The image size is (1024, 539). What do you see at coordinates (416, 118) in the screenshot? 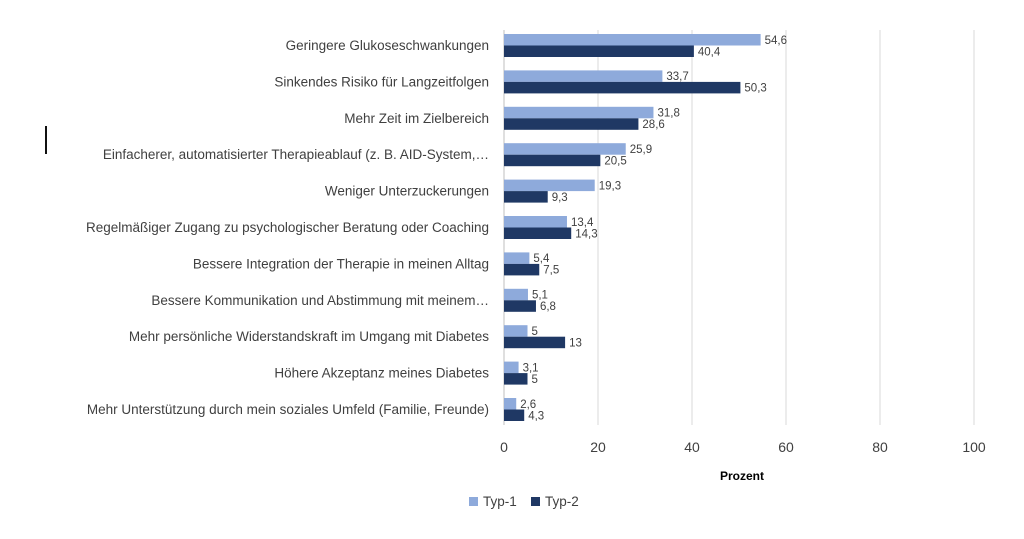
I see `category-label: Mehr Zeit im Zielbereich` at bounding box center [416, 118].